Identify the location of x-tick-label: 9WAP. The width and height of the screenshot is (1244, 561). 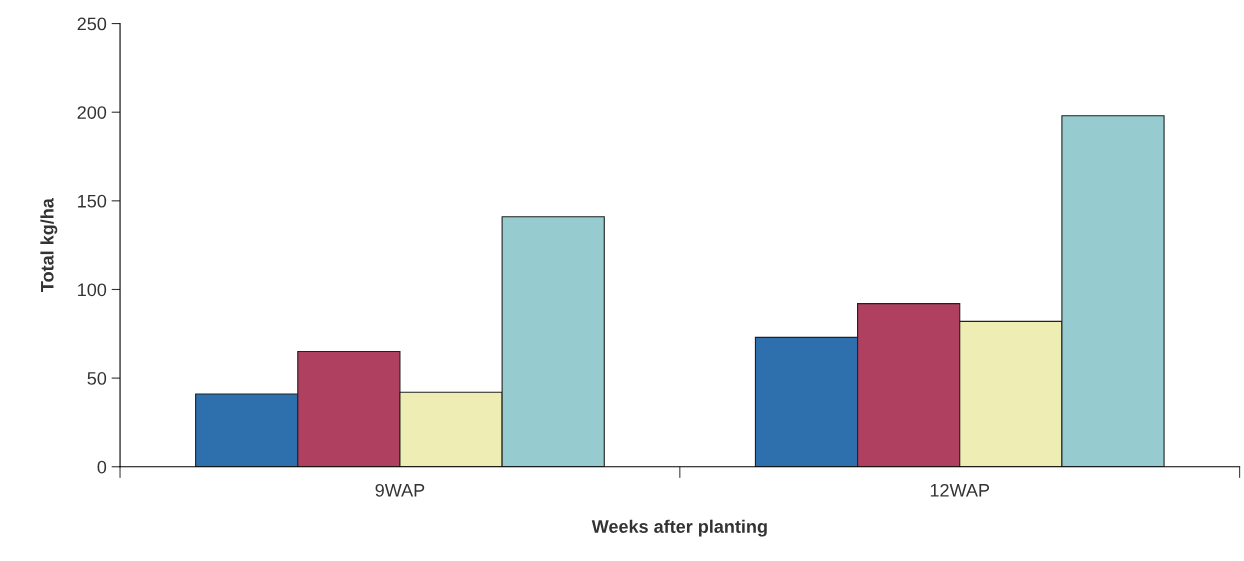
(400, 490).